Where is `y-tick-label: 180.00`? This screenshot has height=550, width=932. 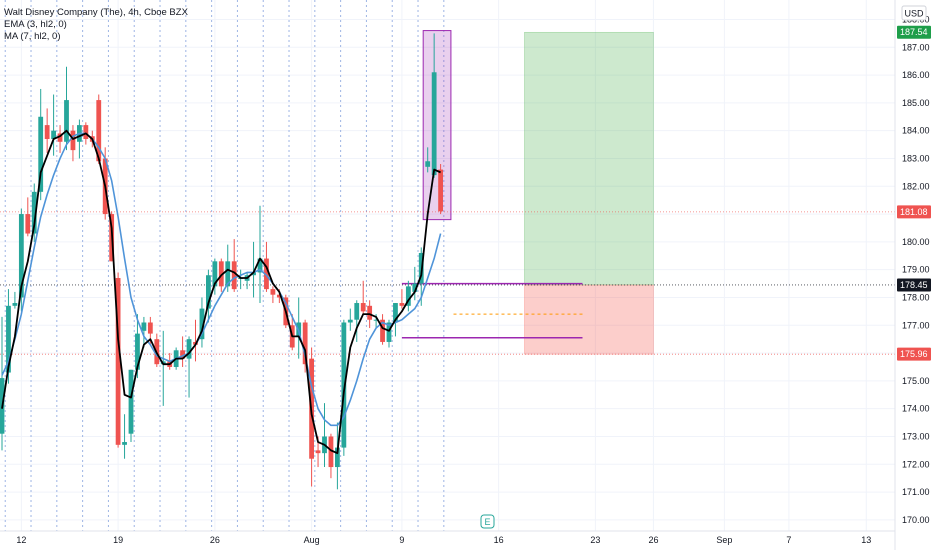 y-tick-label: 180.00 is located at coordinates (916, 242).